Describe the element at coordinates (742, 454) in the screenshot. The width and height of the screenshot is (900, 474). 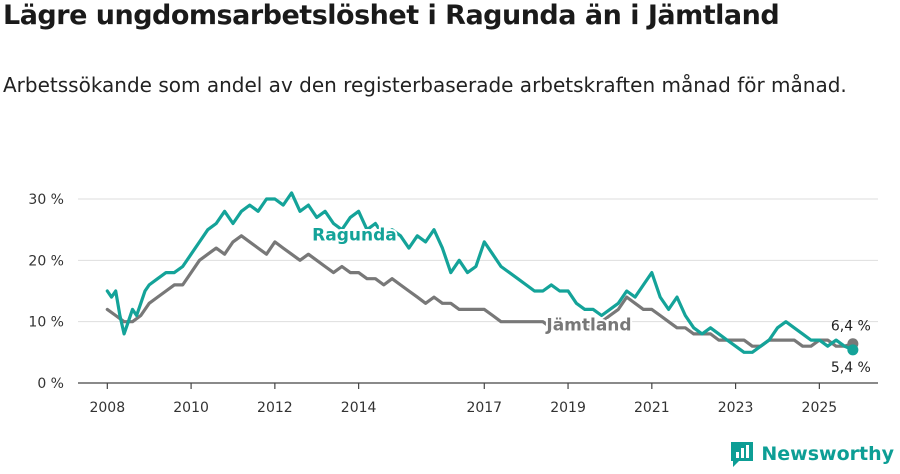
I see `newsworthy-logo-icon` at that location.